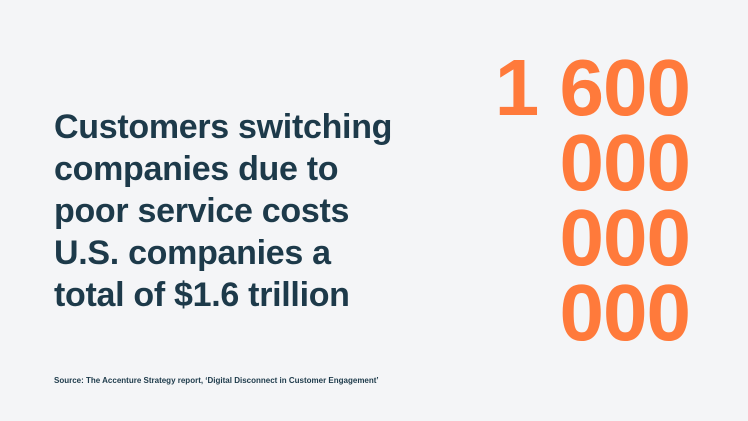 Image resolution: width=748 pixels, height=421 pixels. I want to click on headline-line: companies due to, so click(196, 169).